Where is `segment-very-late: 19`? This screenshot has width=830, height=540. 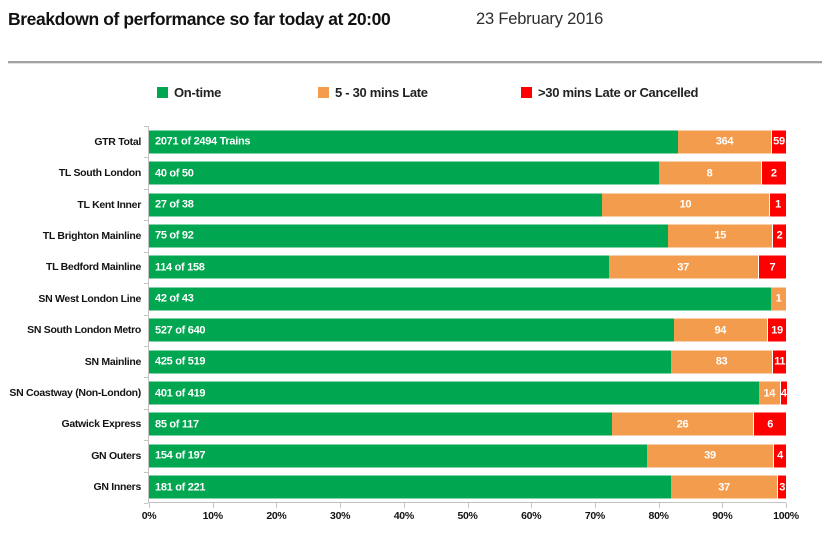
segment-very-late: 19 is located at coordinates (776, 330).